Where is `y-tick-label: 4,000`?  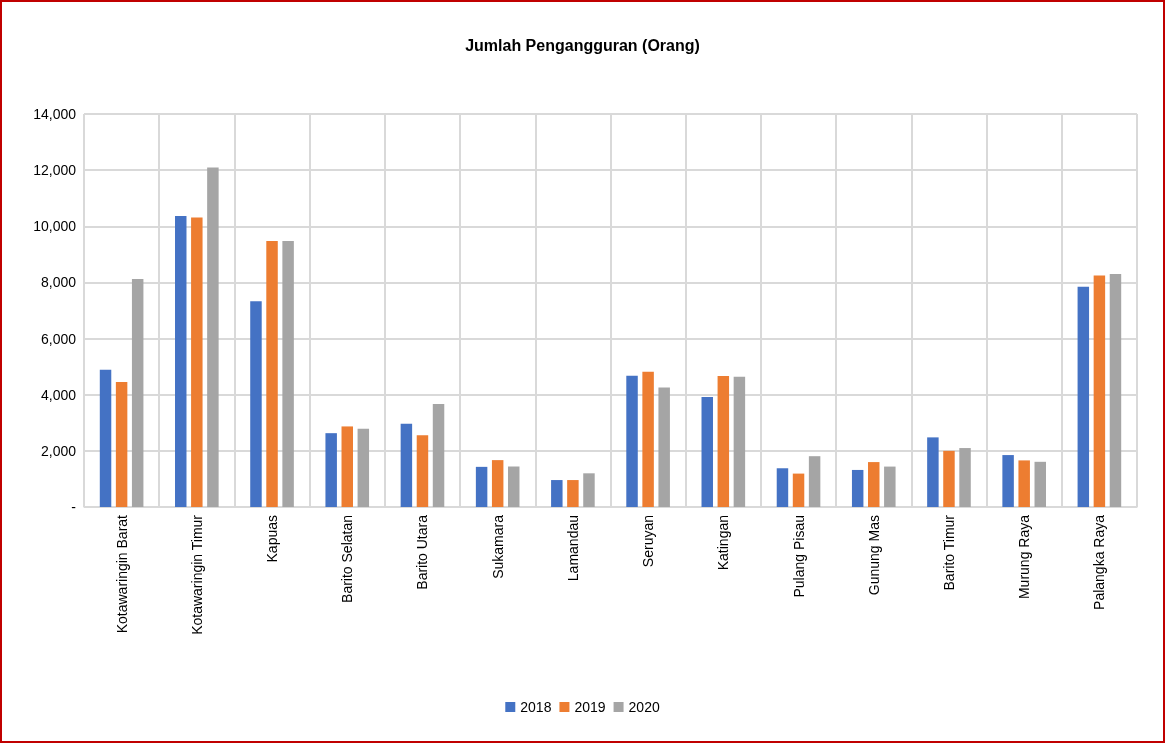 y-tick-label: 4,000 is located at coordinates (58, 394).